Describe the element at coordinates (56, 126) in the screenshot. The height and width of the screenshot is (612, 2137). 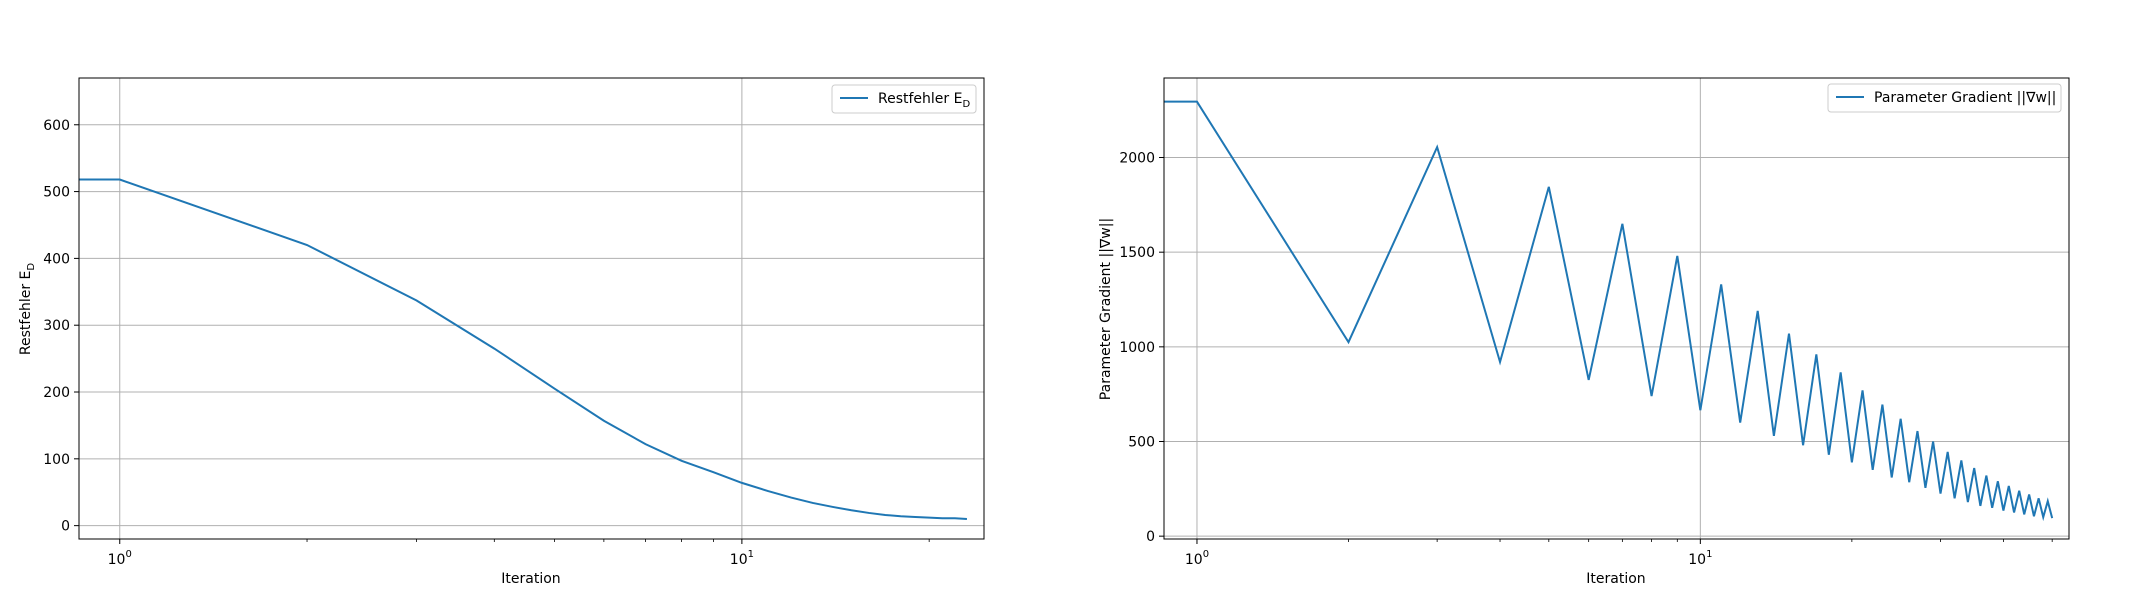
I see `y-tick-label: 600` at that location.